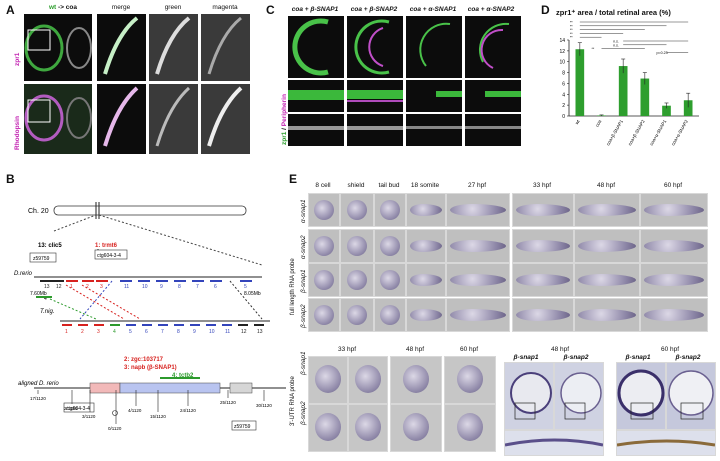 The height and width of the screenshot is (461, 720). I want to click on y-tick-label: 12, so click(562, 52).